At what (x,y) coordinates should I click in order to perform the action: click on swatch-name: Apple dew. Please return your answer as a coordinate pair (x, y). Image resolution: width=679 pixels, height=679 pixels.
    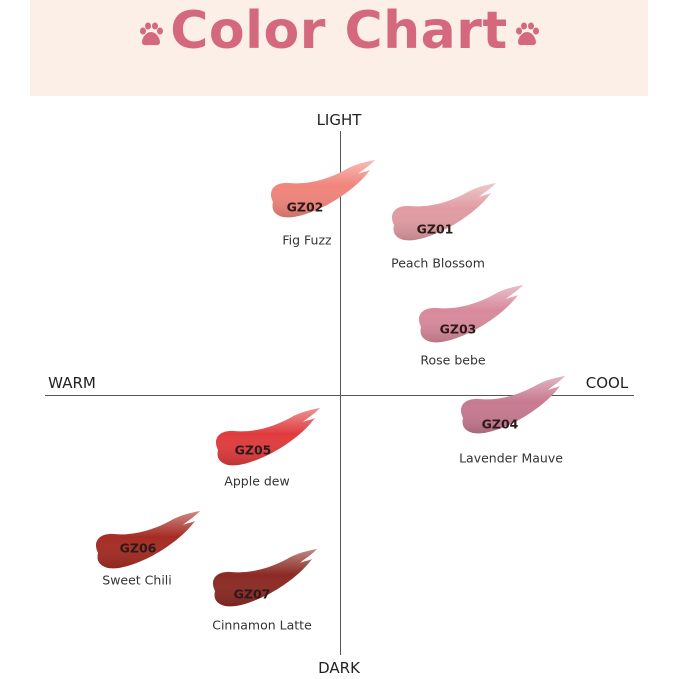
    Looking at the image, I should click on (257, 481).